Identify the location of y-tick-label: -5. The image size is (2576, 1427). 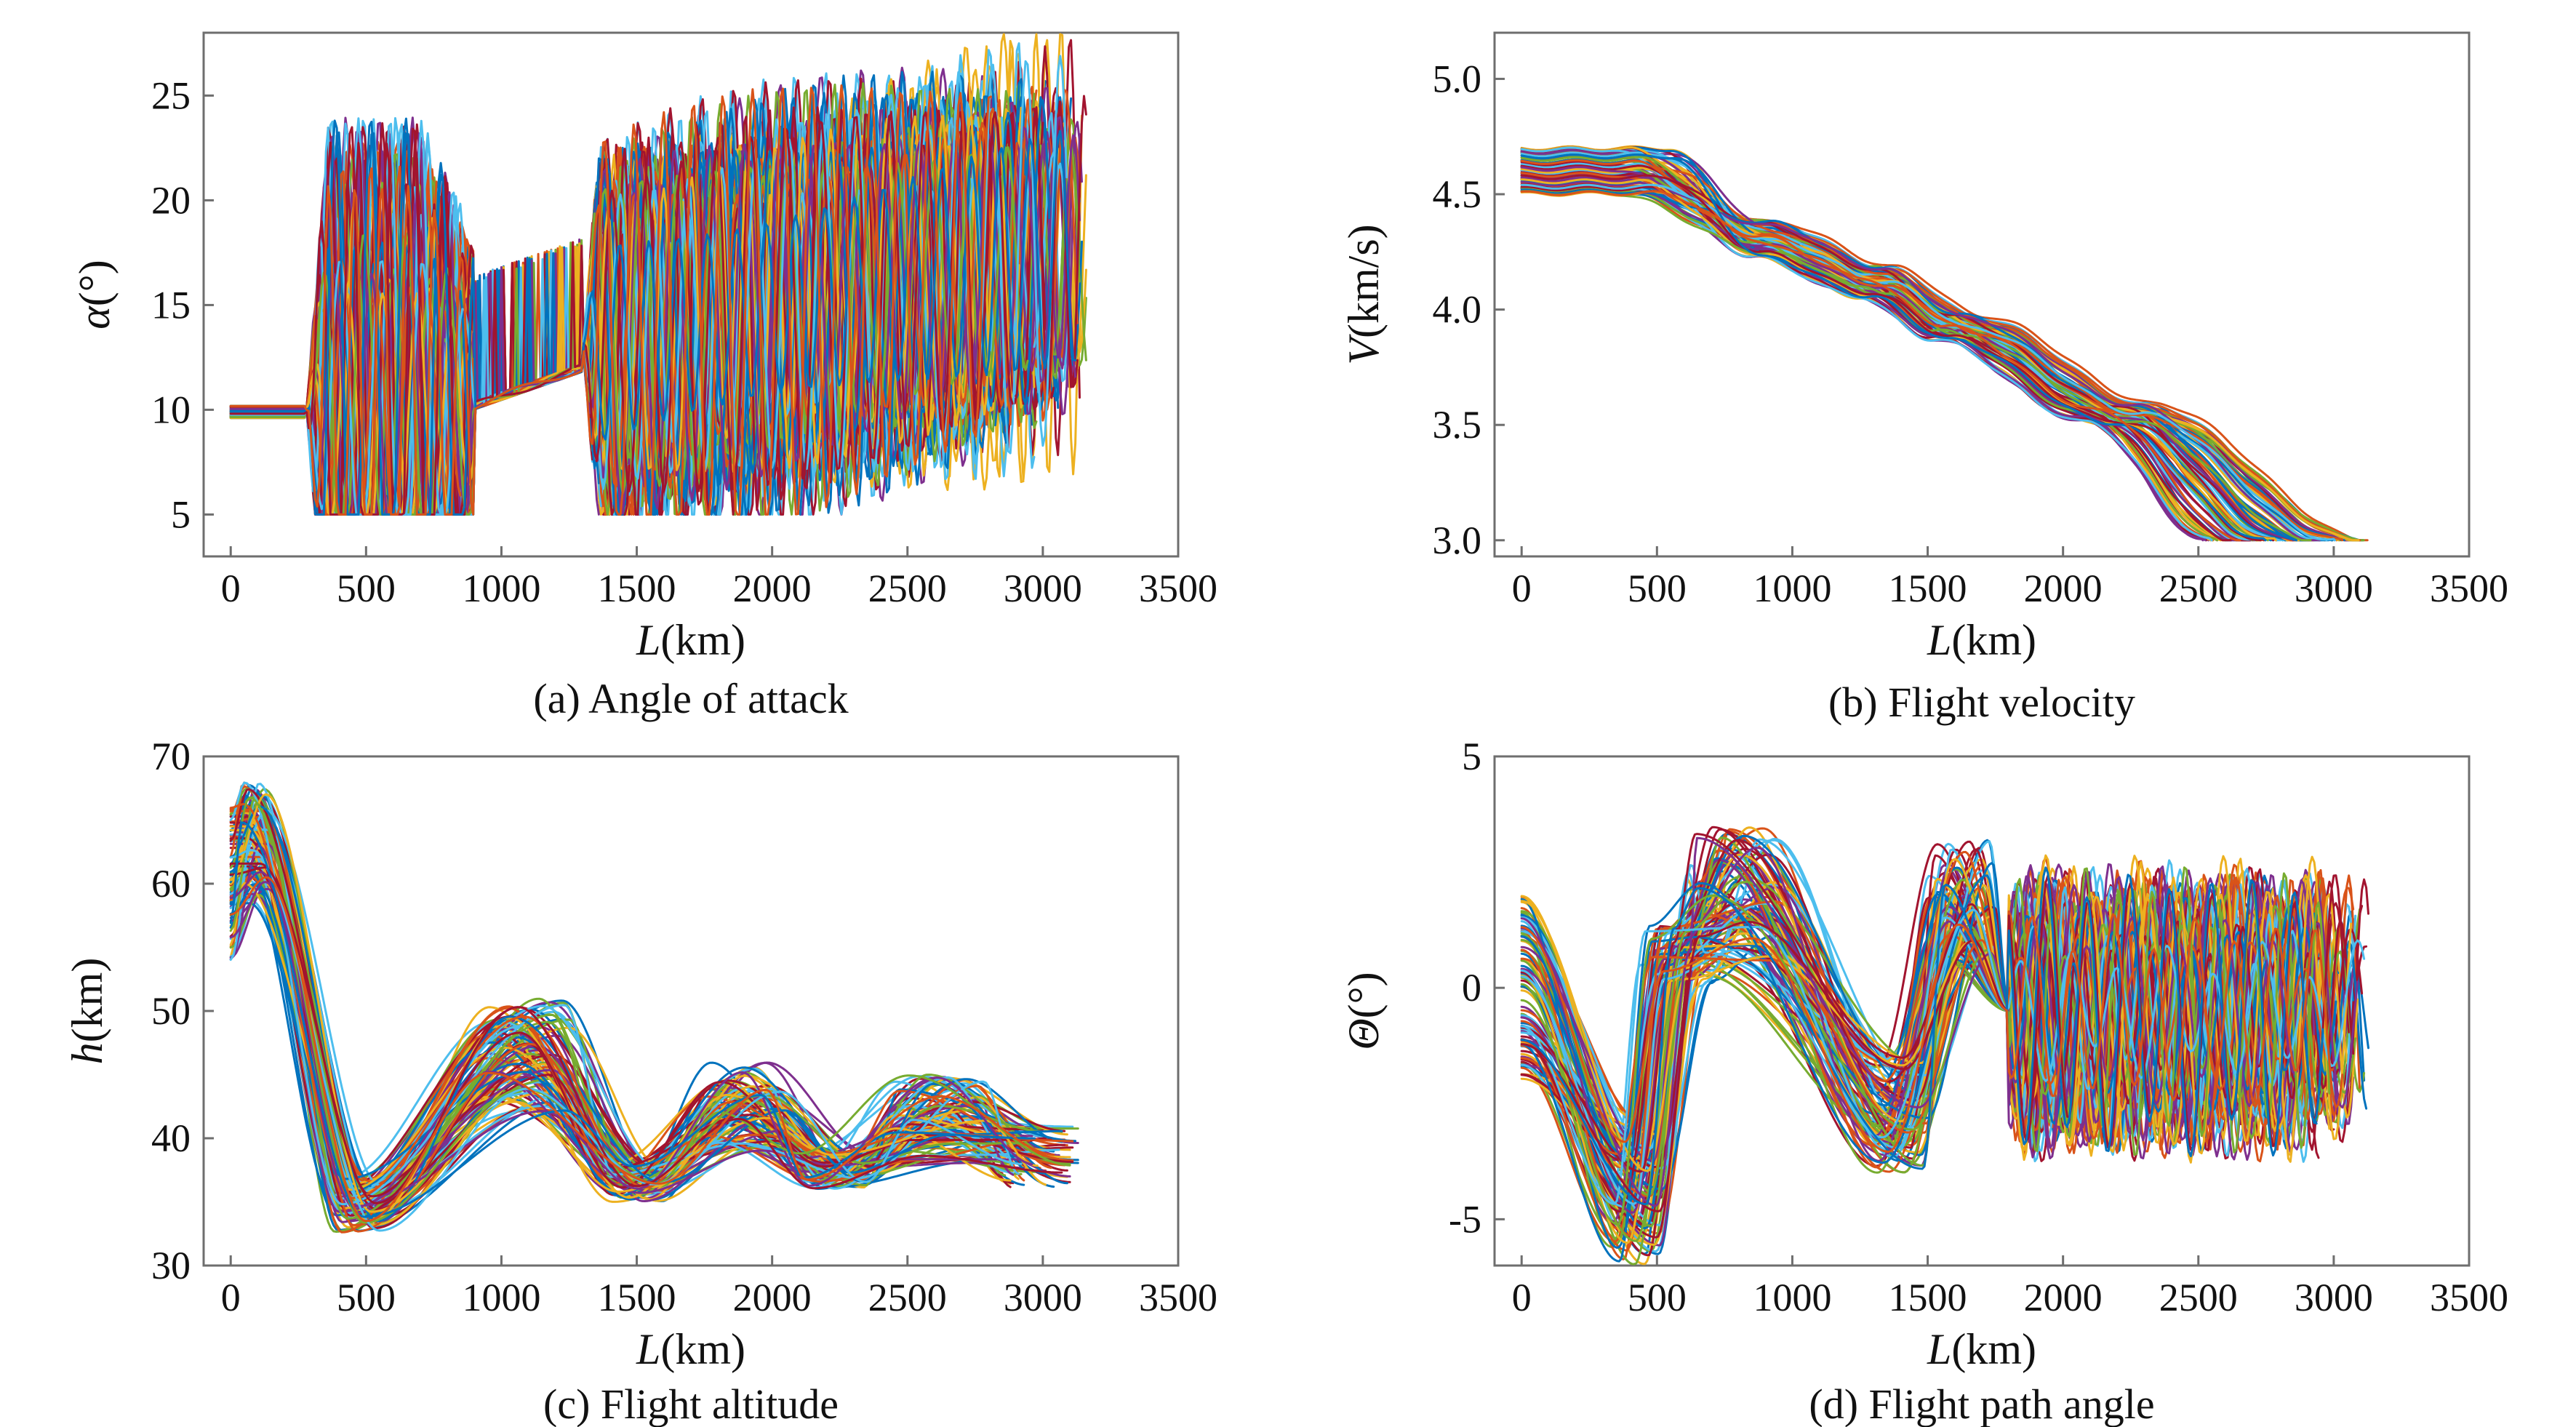
(1465, 1219).